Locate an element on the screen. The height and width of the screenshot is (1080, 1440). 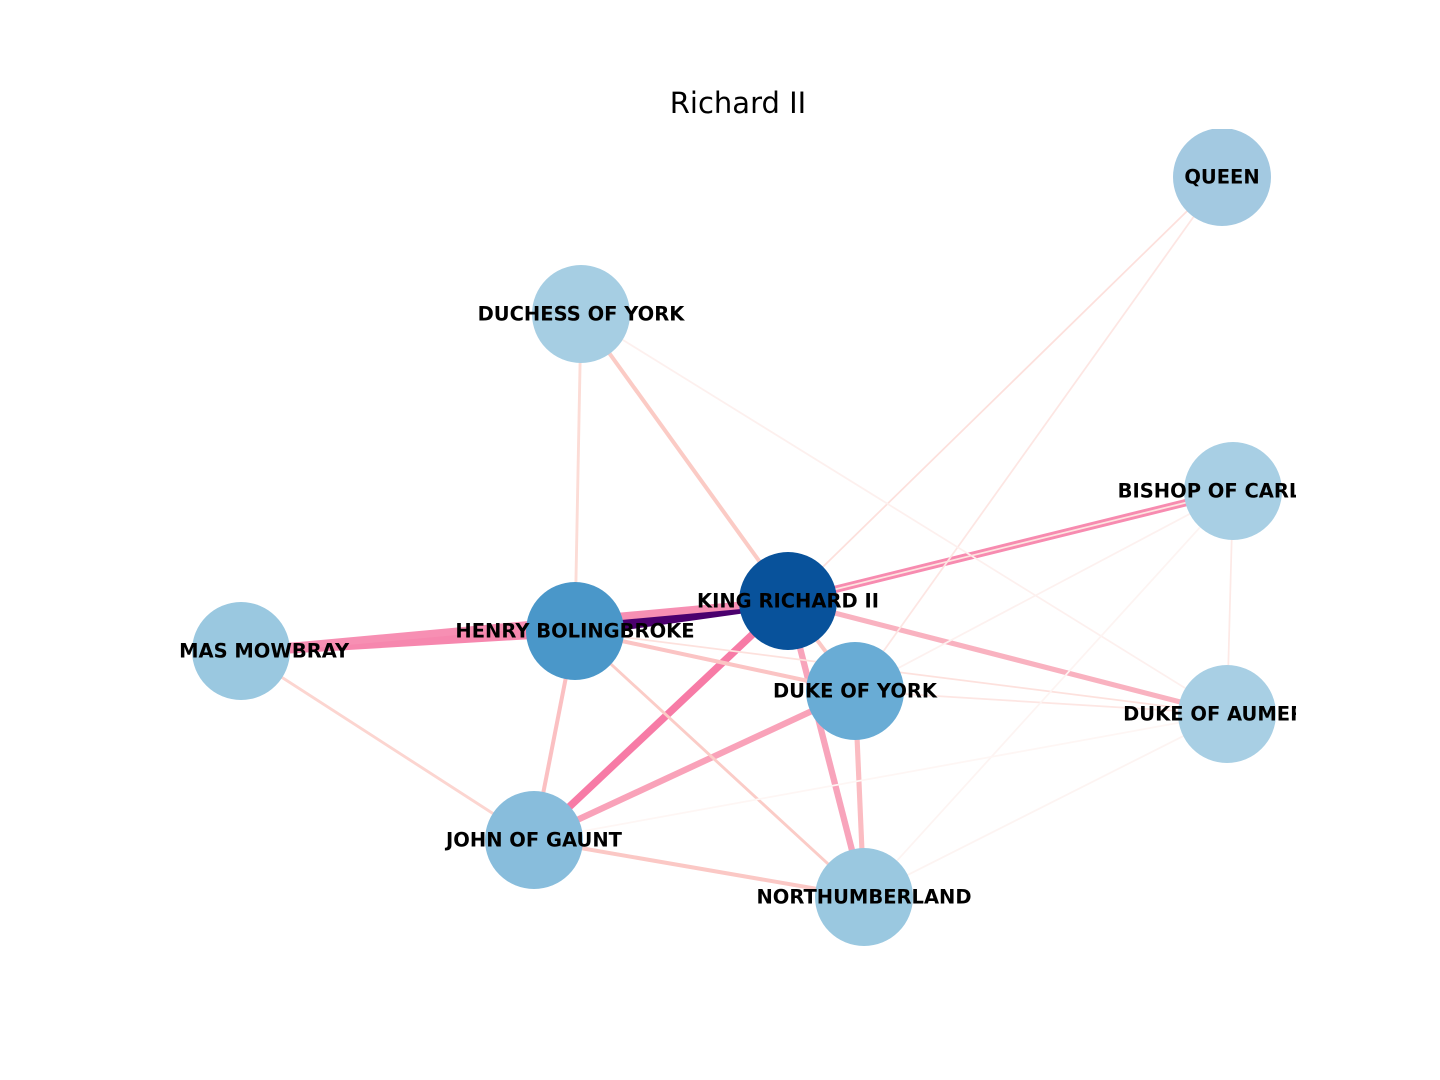
edge-carlisle-northumberland is located at coordinates (1048, 694).